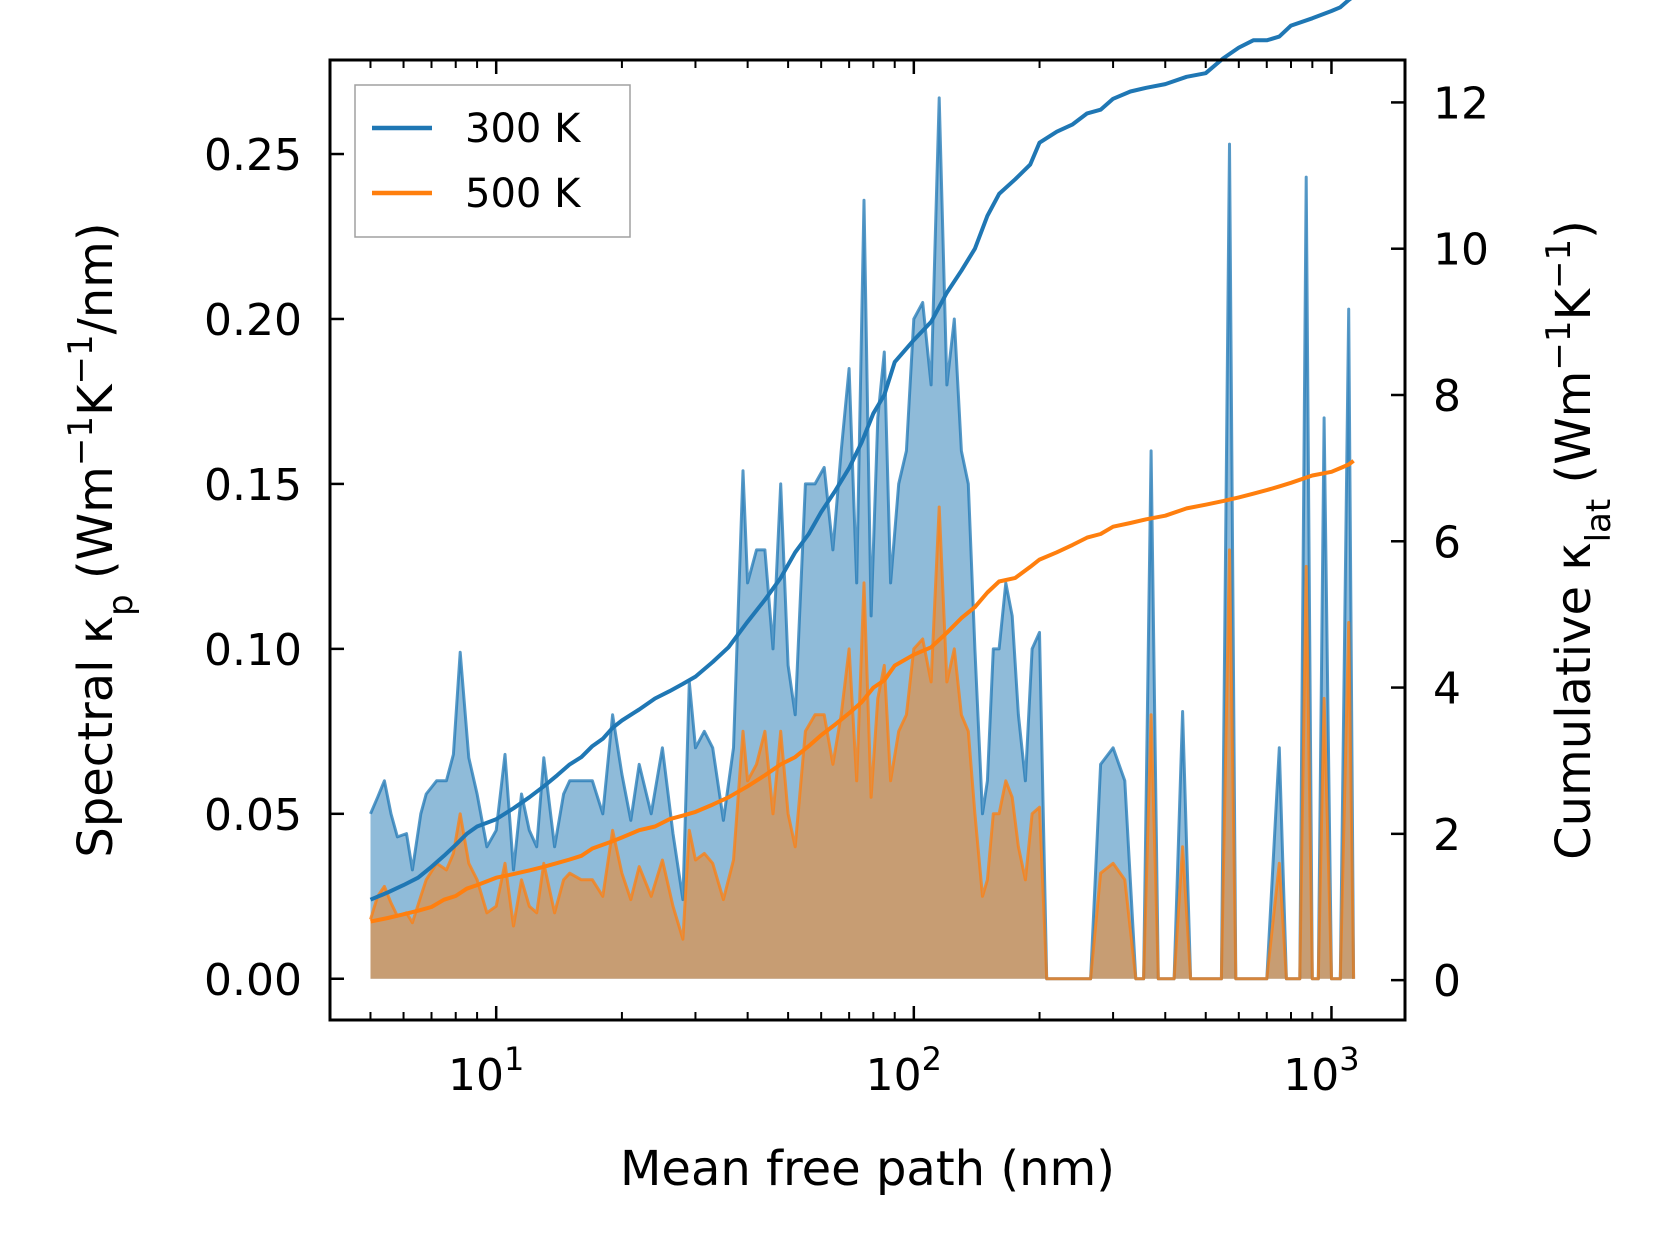  I want to click on y-left-label-units-open: (Wm, so click(96, 530).